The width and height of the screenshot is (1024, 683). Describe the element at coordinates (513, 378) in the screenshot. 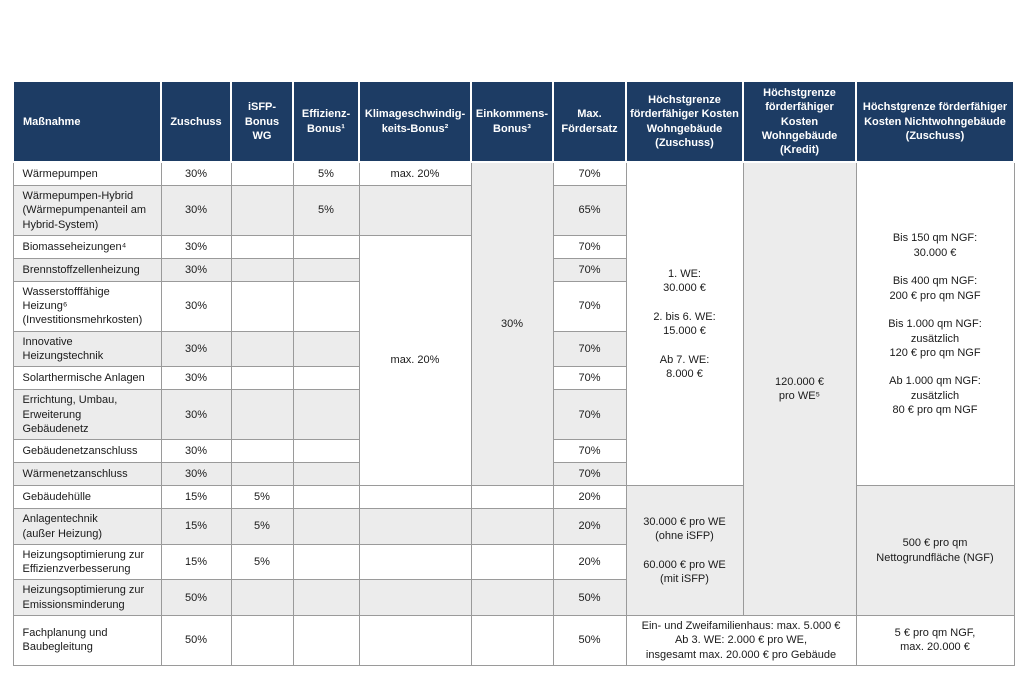

I see `table-row: Solarthermische Anlagen 30% 70%` at that location.